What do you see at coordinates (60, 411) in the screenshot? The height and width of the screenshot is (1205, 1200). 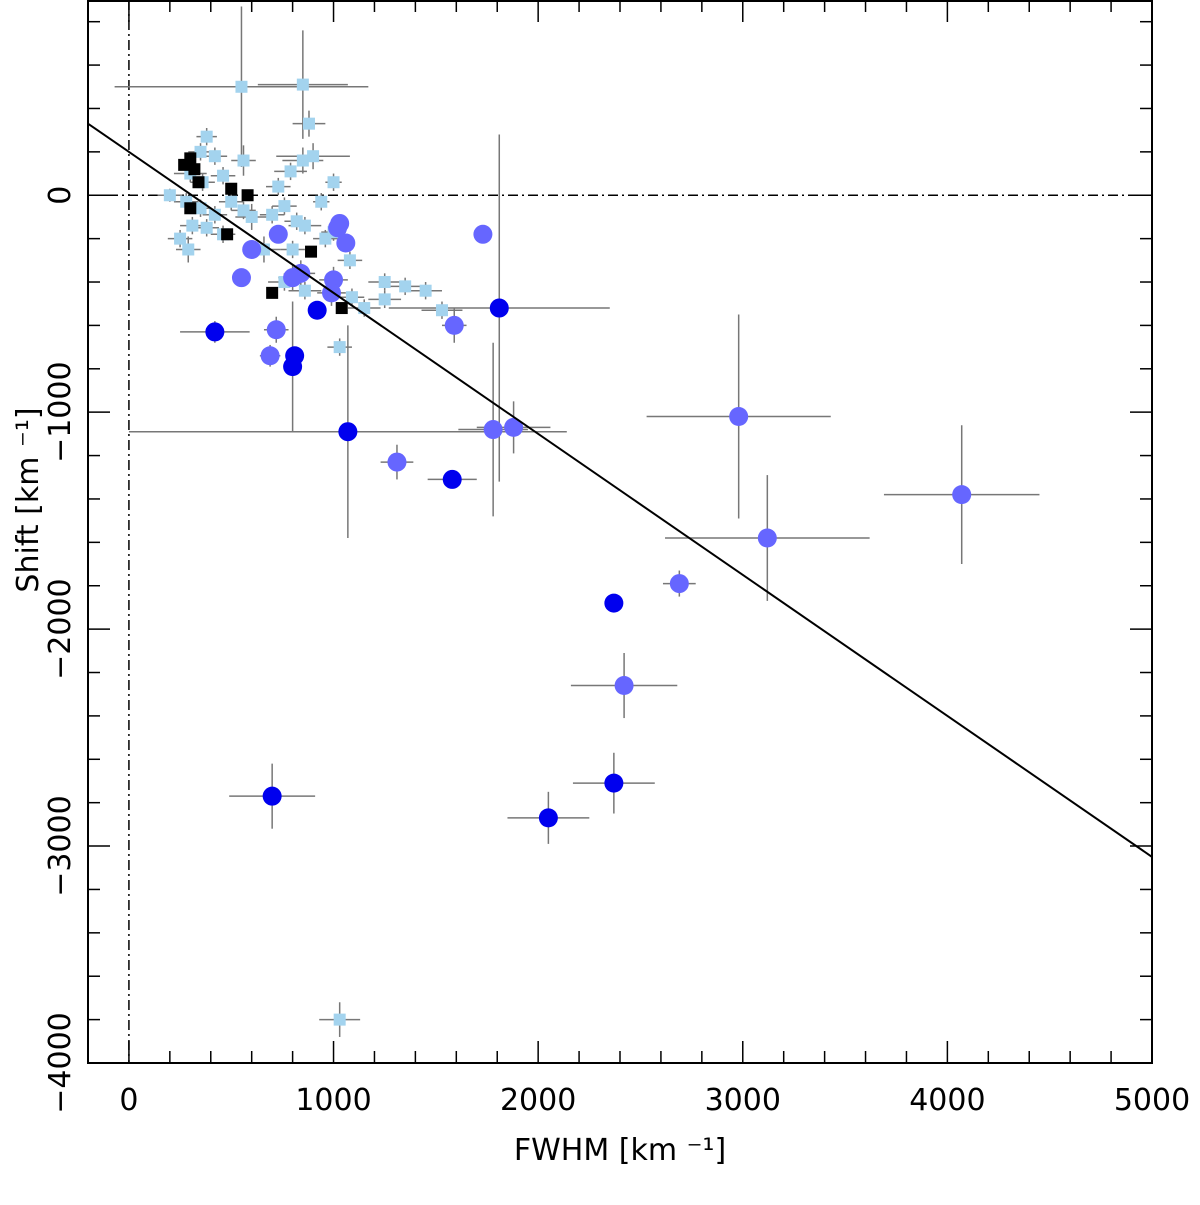 I see `y-tick-label: −1000` at bounding box center [60, 411].